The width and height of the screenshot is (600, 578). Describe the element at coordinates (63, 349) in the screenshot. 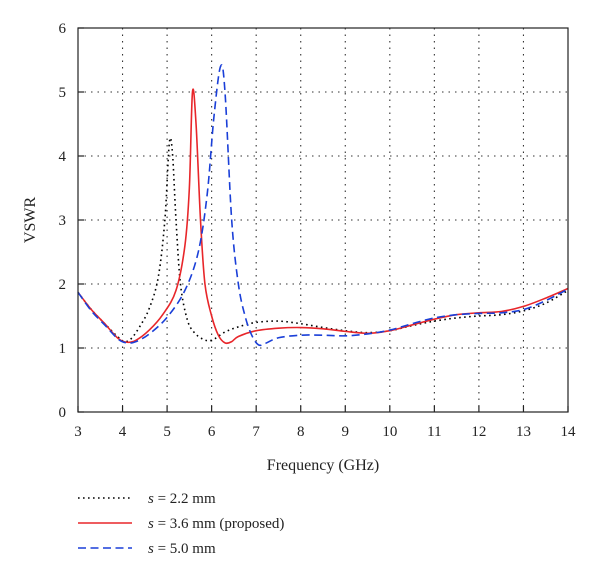

I see `y-tick-label: 1` at that location.